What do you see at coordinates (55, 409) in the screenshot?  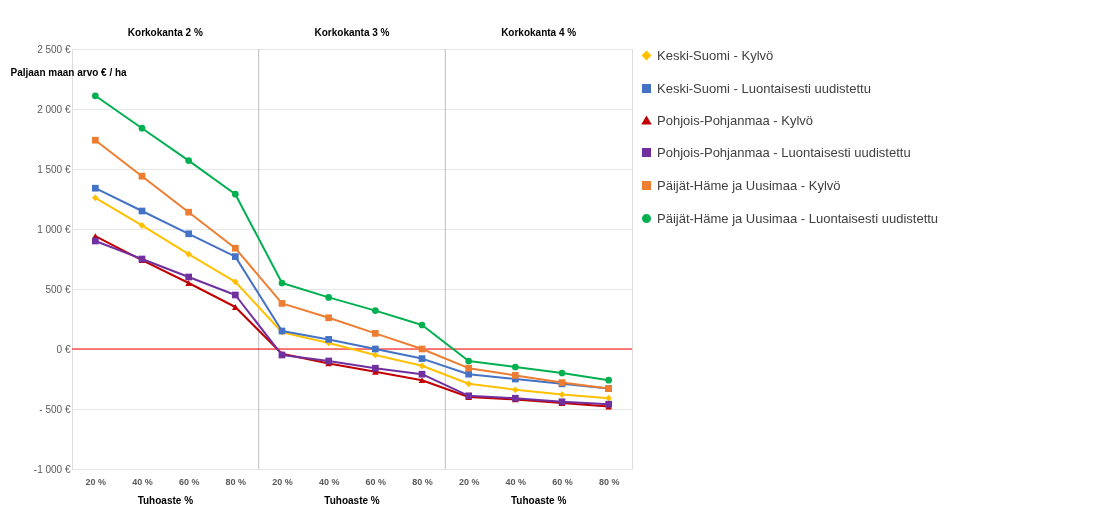 I see `y-tick-label: - 500 €` at bounding box center [55, 409].